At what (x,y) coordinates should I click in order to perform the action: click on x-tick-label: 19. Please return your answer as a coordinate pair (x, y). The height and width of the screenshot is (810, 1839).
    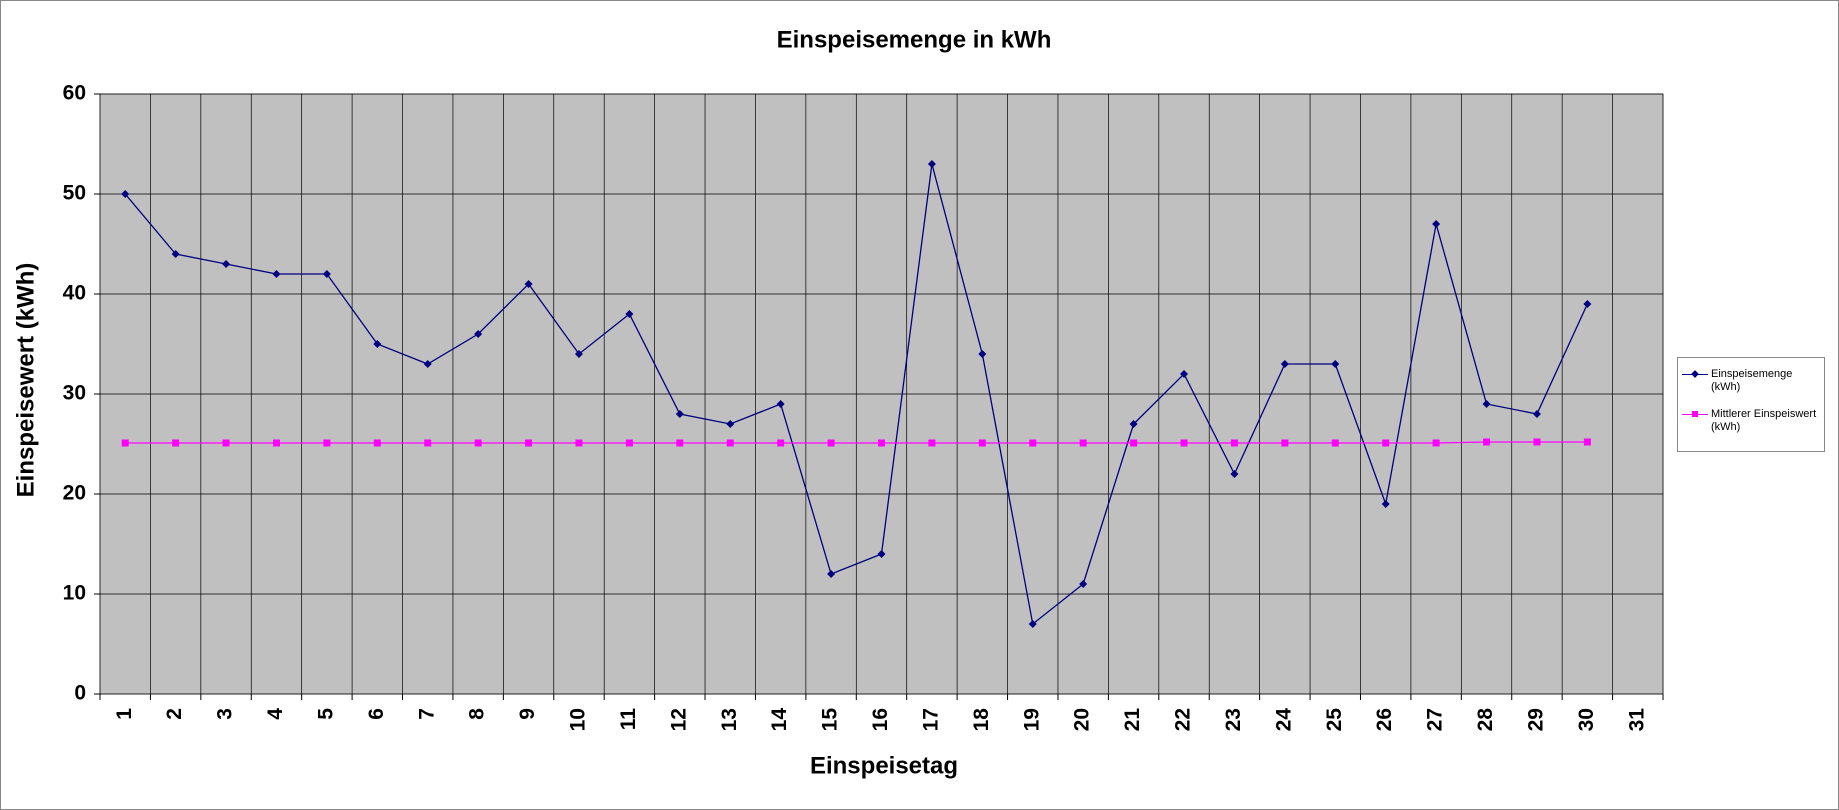
    Looking at the image, I should click on (1031, 719).